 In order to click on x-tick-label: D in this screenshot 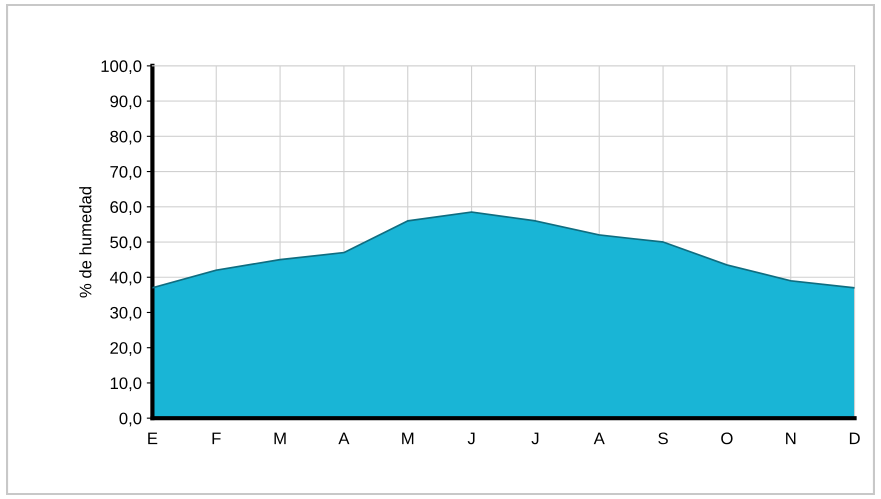, I will do `click(855, 438)`.